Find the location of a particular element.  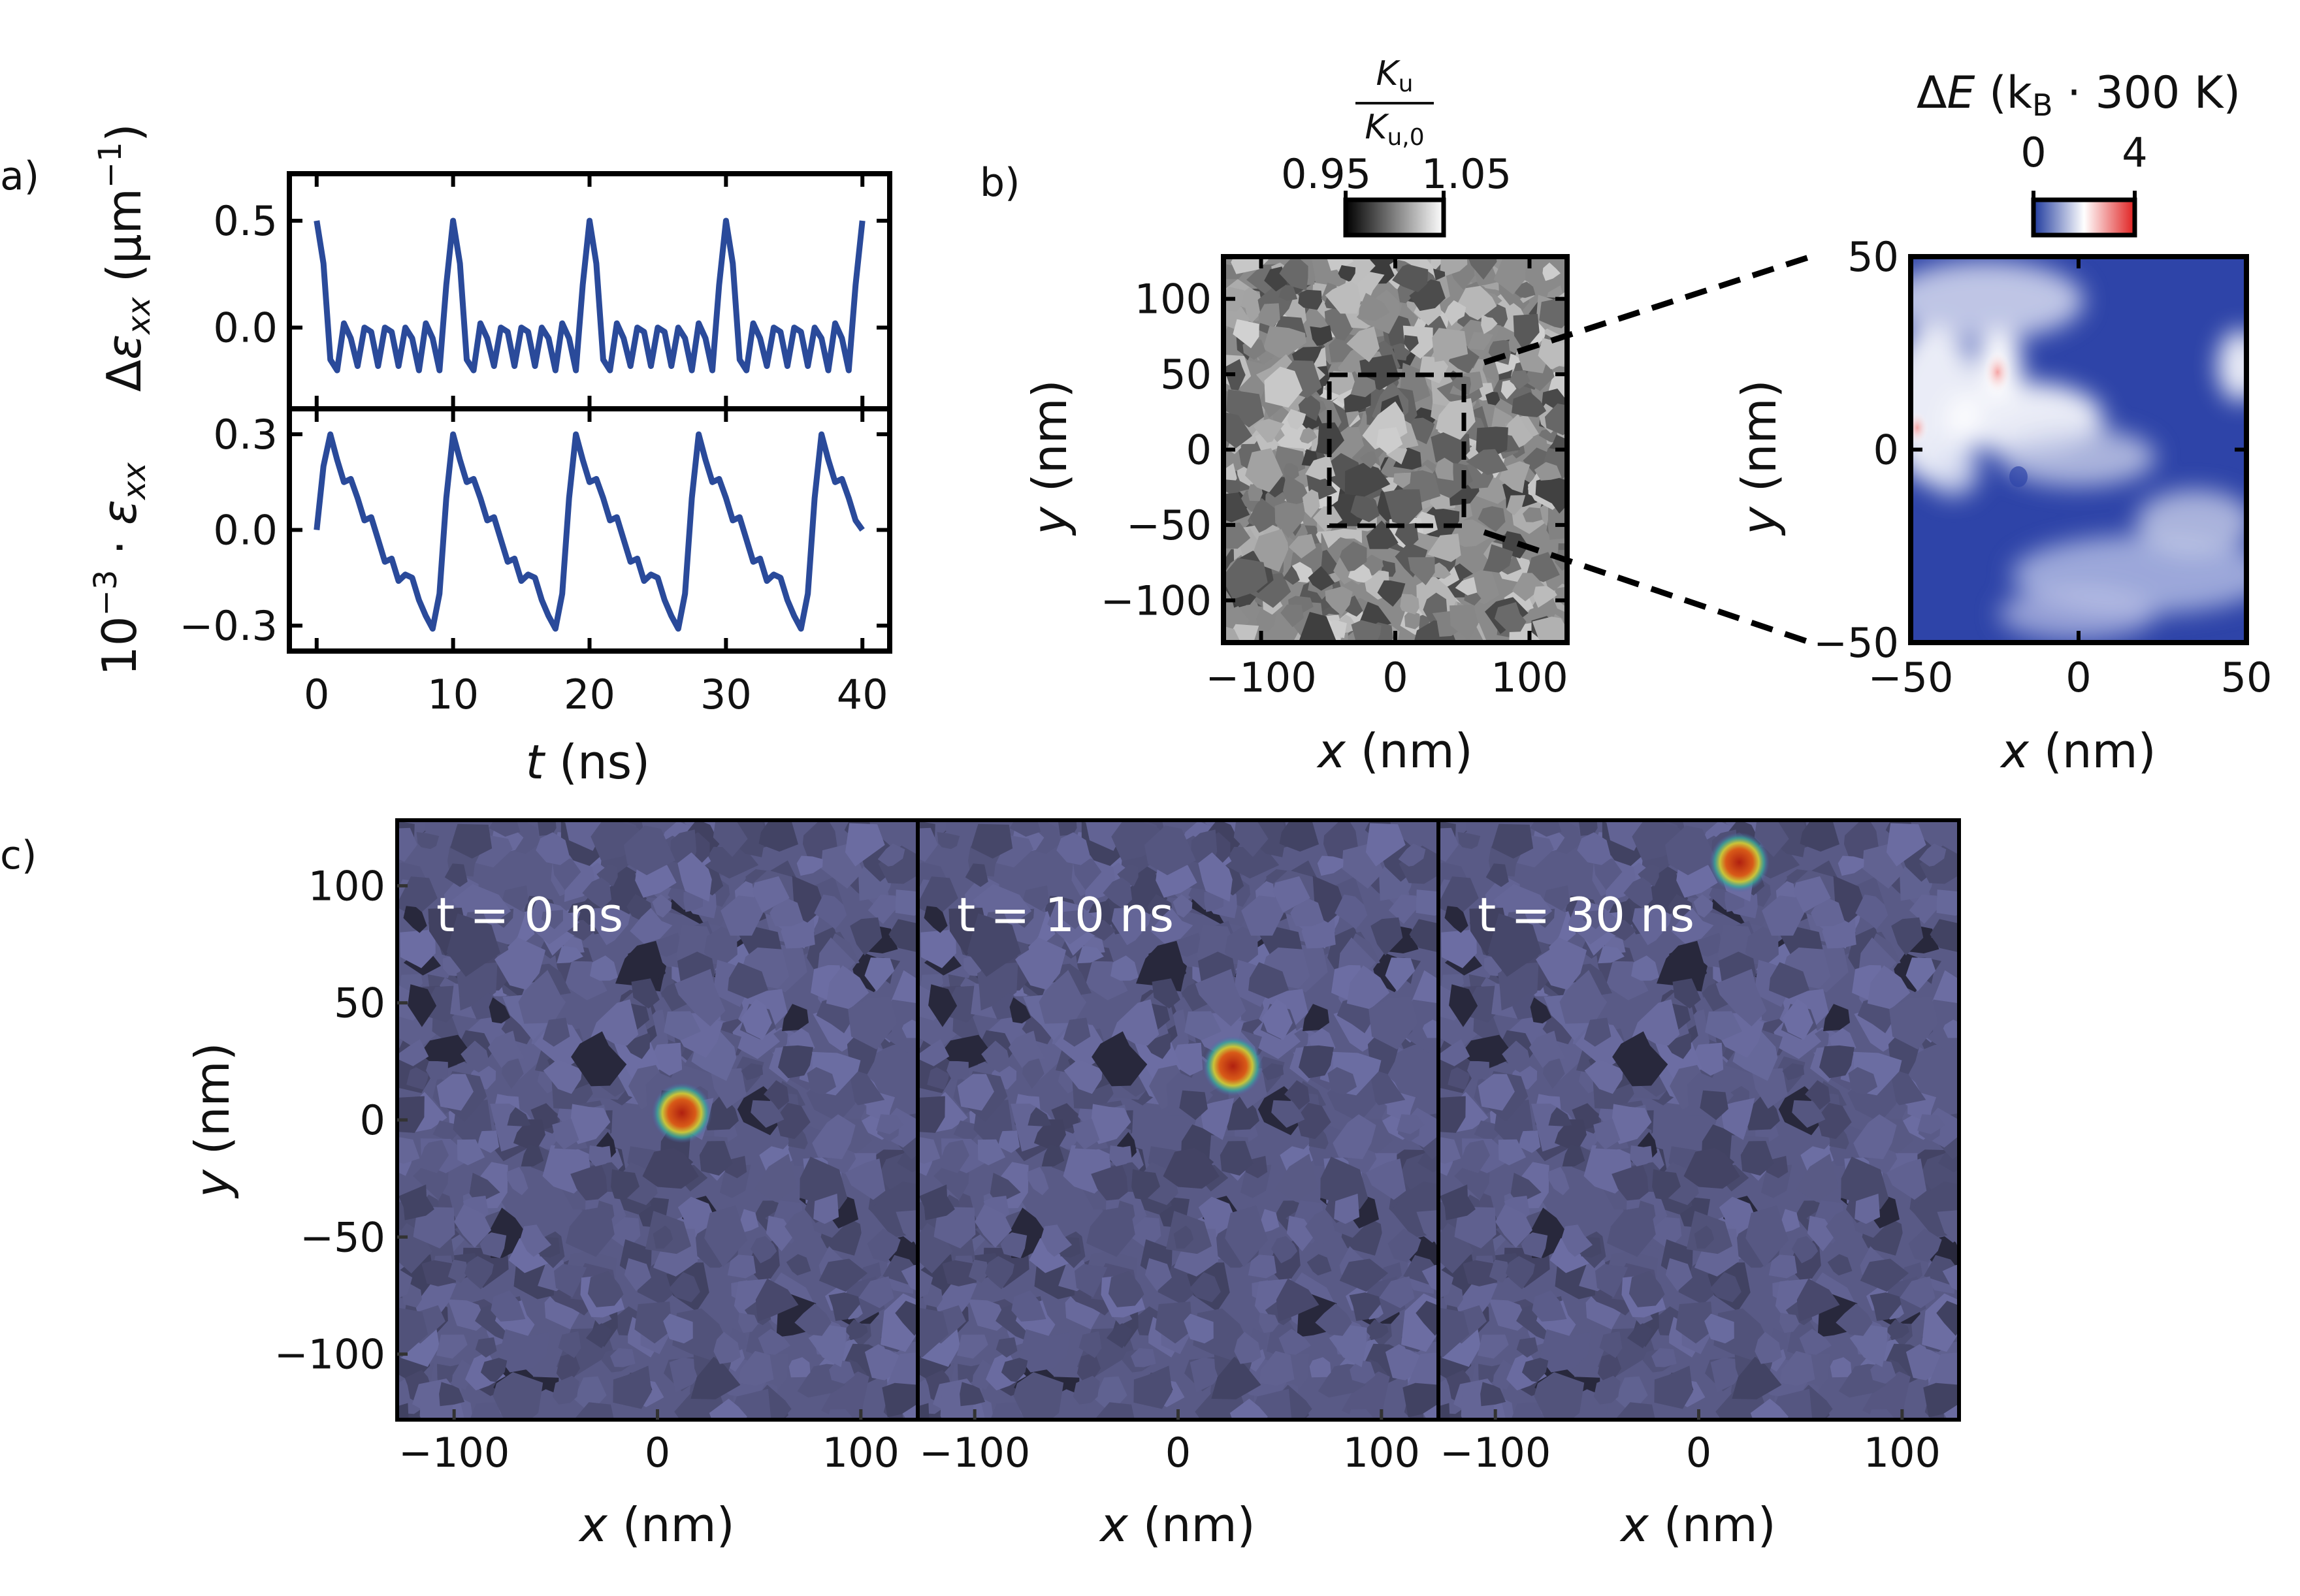

bl-colorbar is located at coordinates (1395, 217).